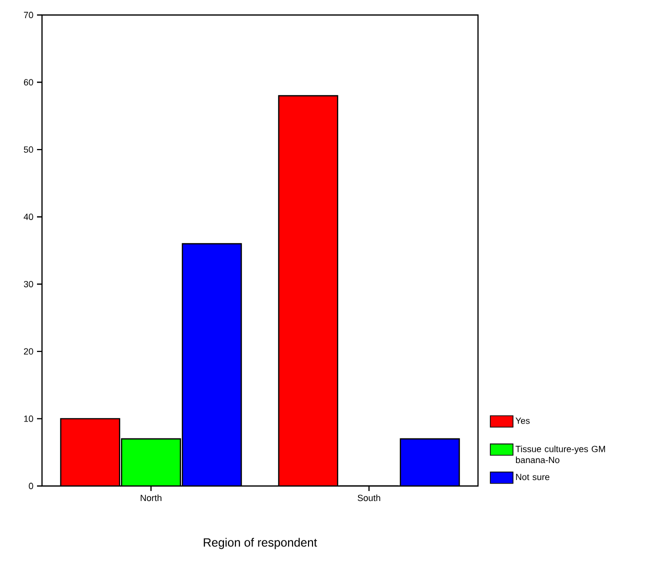  I want to click on y-tick-label: 20, so click(29, 351).